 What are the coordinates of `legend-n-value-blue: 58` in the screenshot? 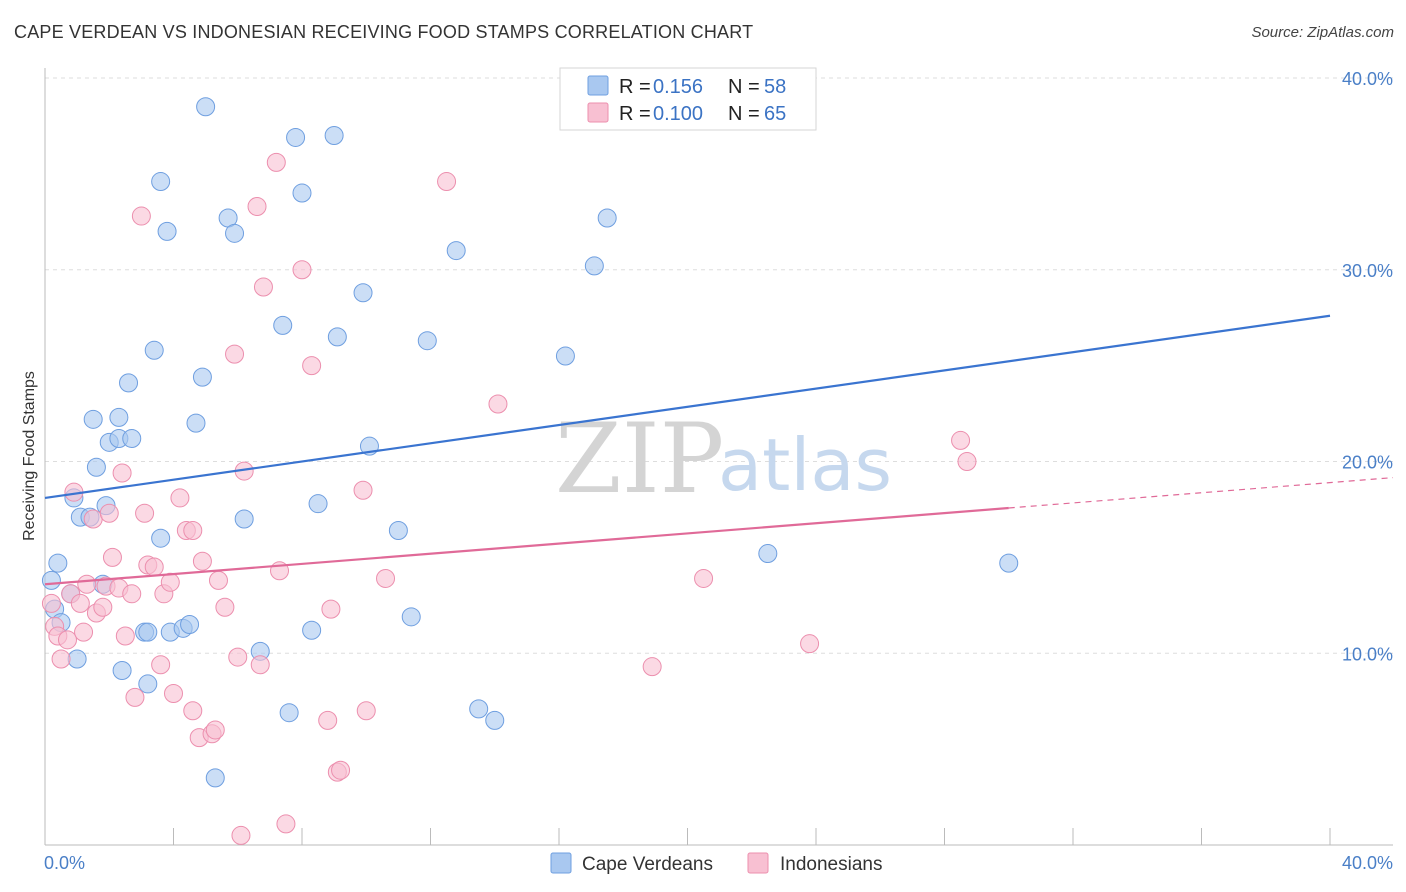 It's located at (775, 87).